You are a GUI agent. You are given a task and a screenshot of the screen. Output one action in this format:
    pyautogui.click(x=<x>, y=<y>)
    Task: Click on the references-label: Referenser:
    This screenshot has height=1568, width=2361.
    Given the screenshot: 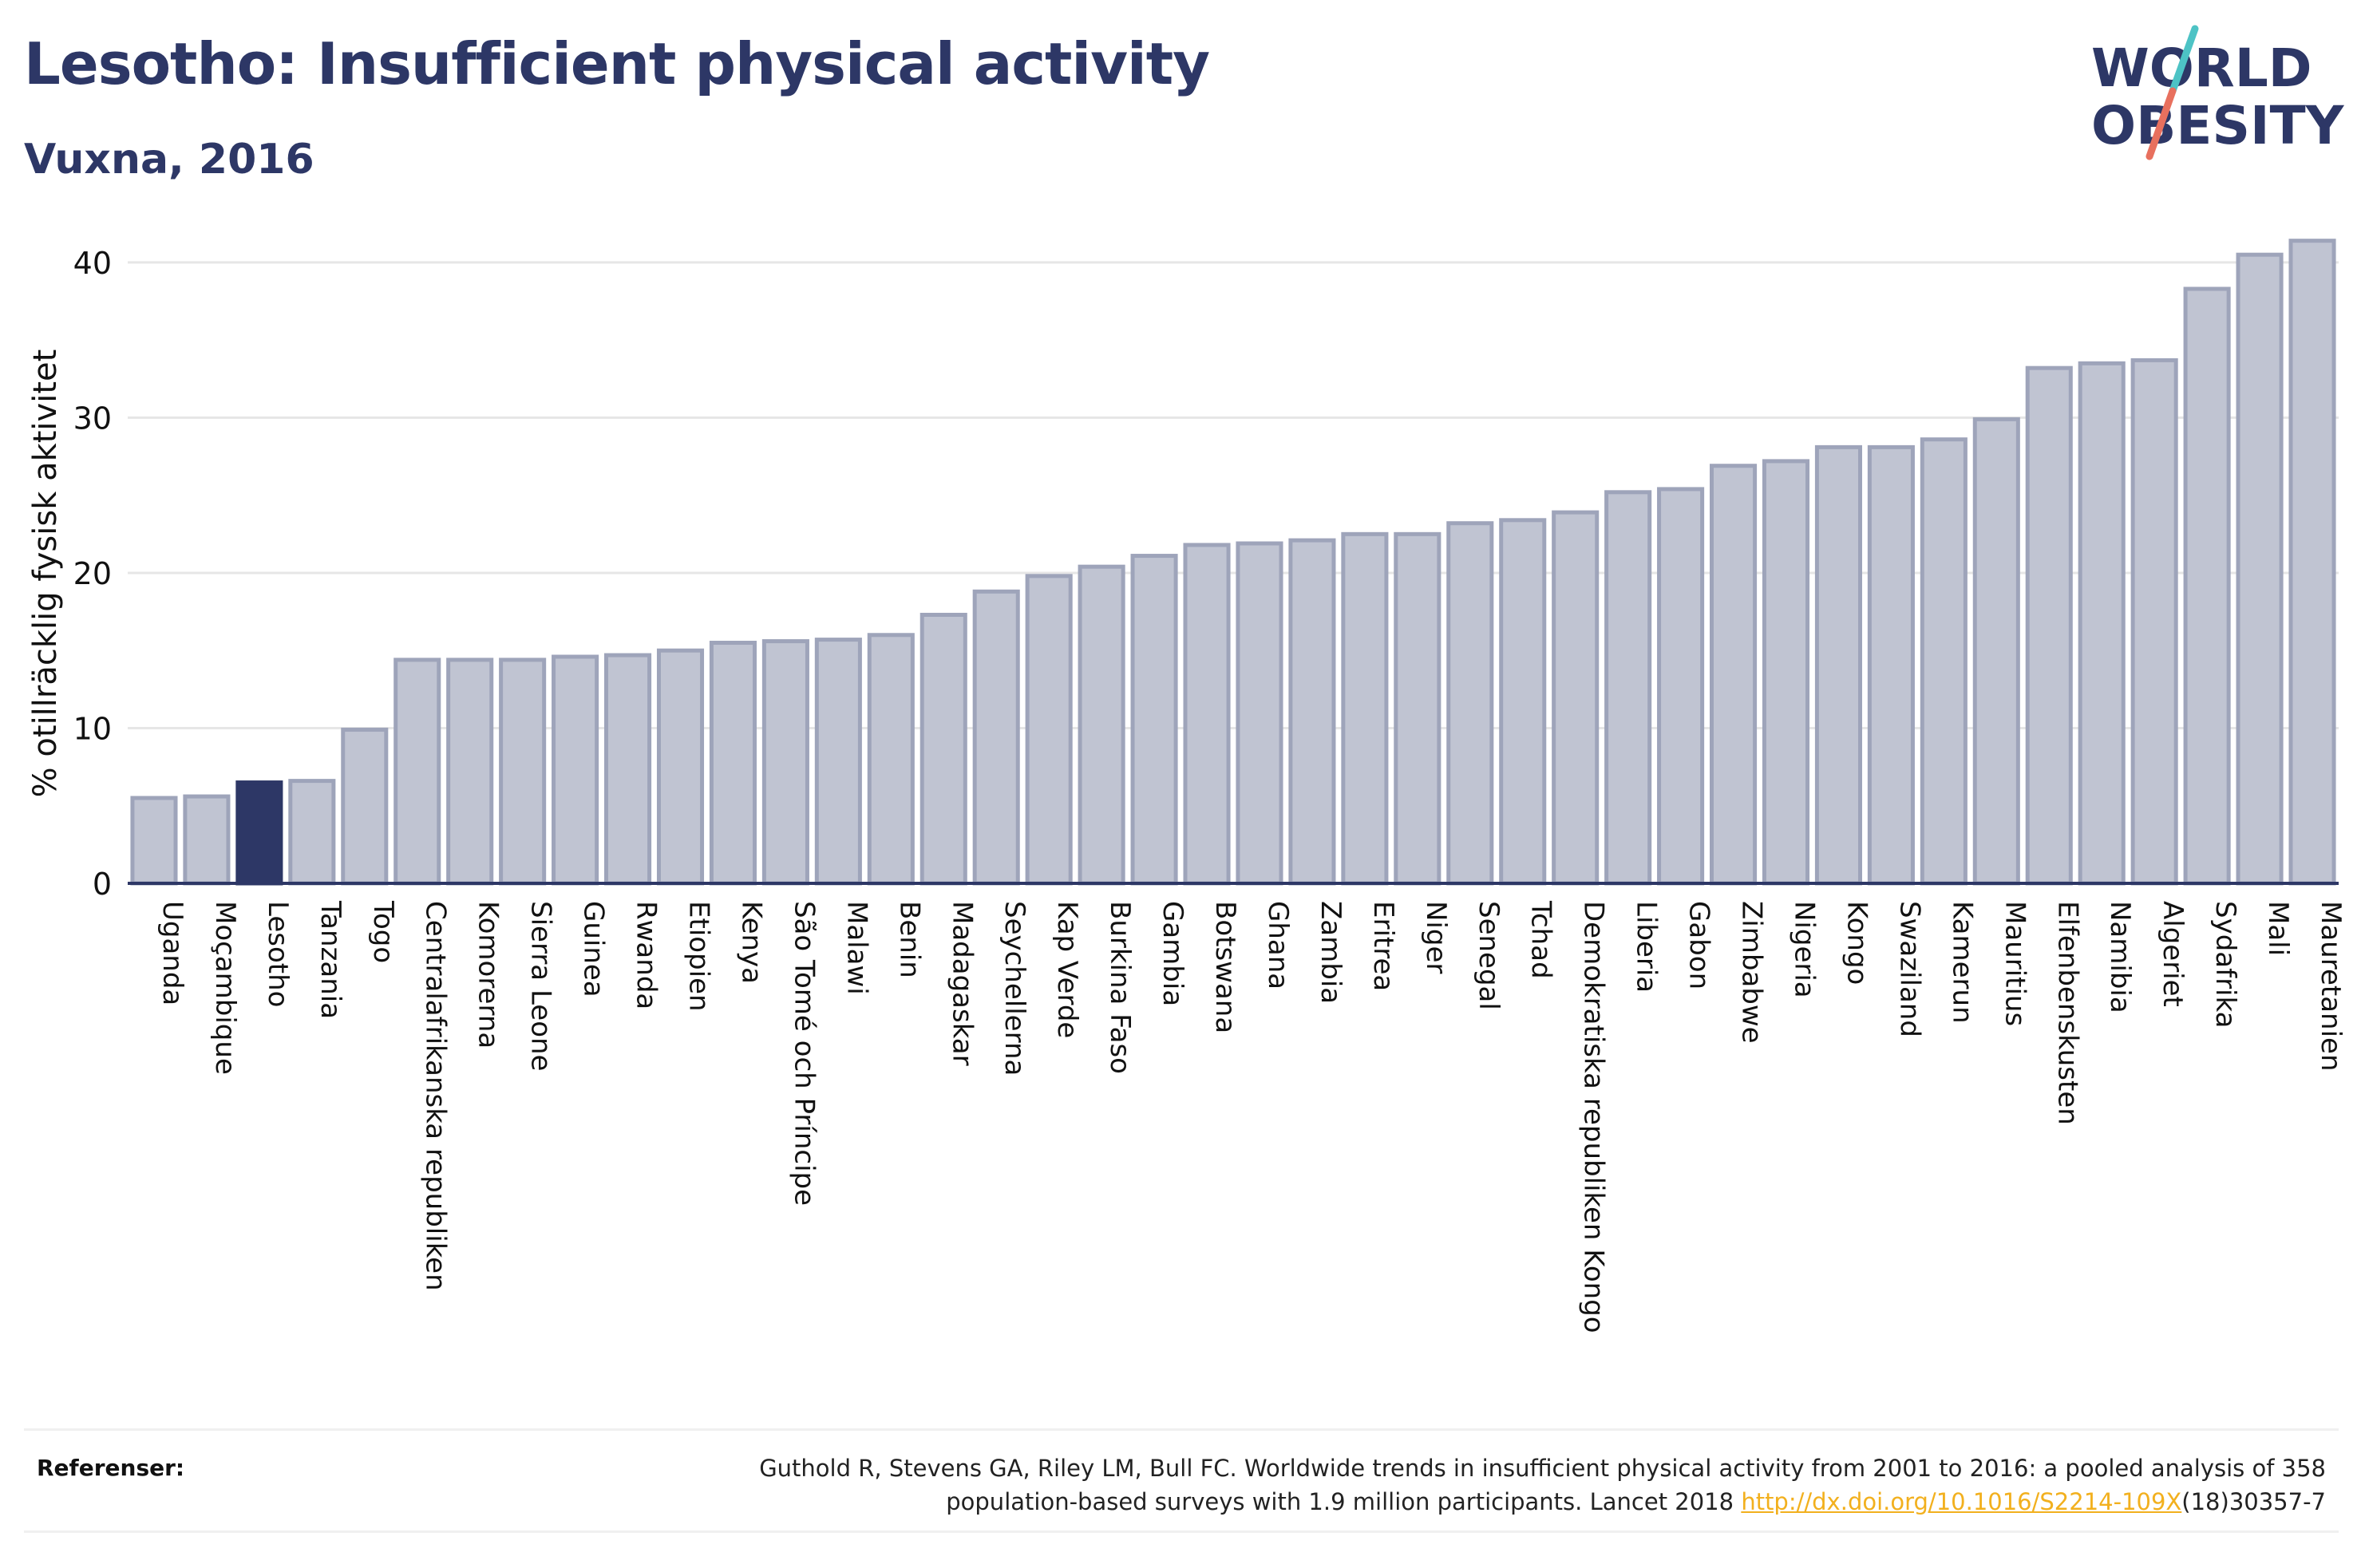 What is the action you would take?
    pyautogui.click(x=111, y=1468)
    